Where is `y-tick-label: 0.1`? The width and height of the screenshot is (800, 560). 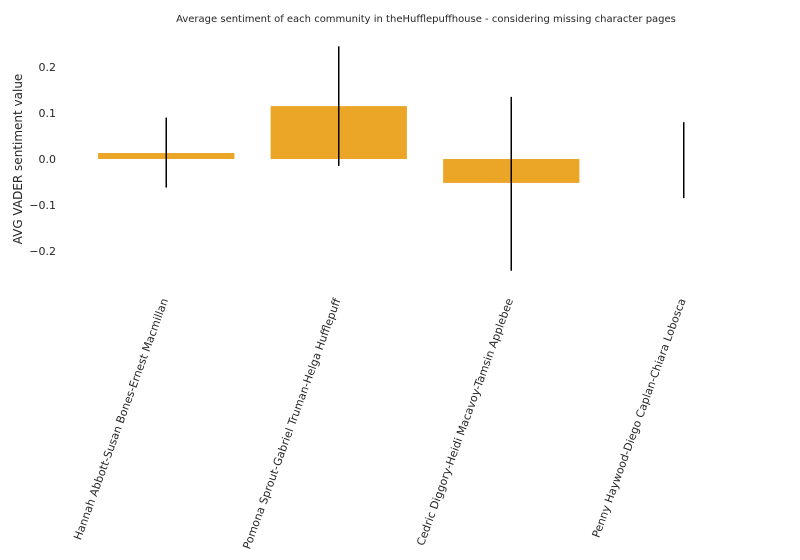
y-tick-label: 0.1 is located at coordinates (48, 113).